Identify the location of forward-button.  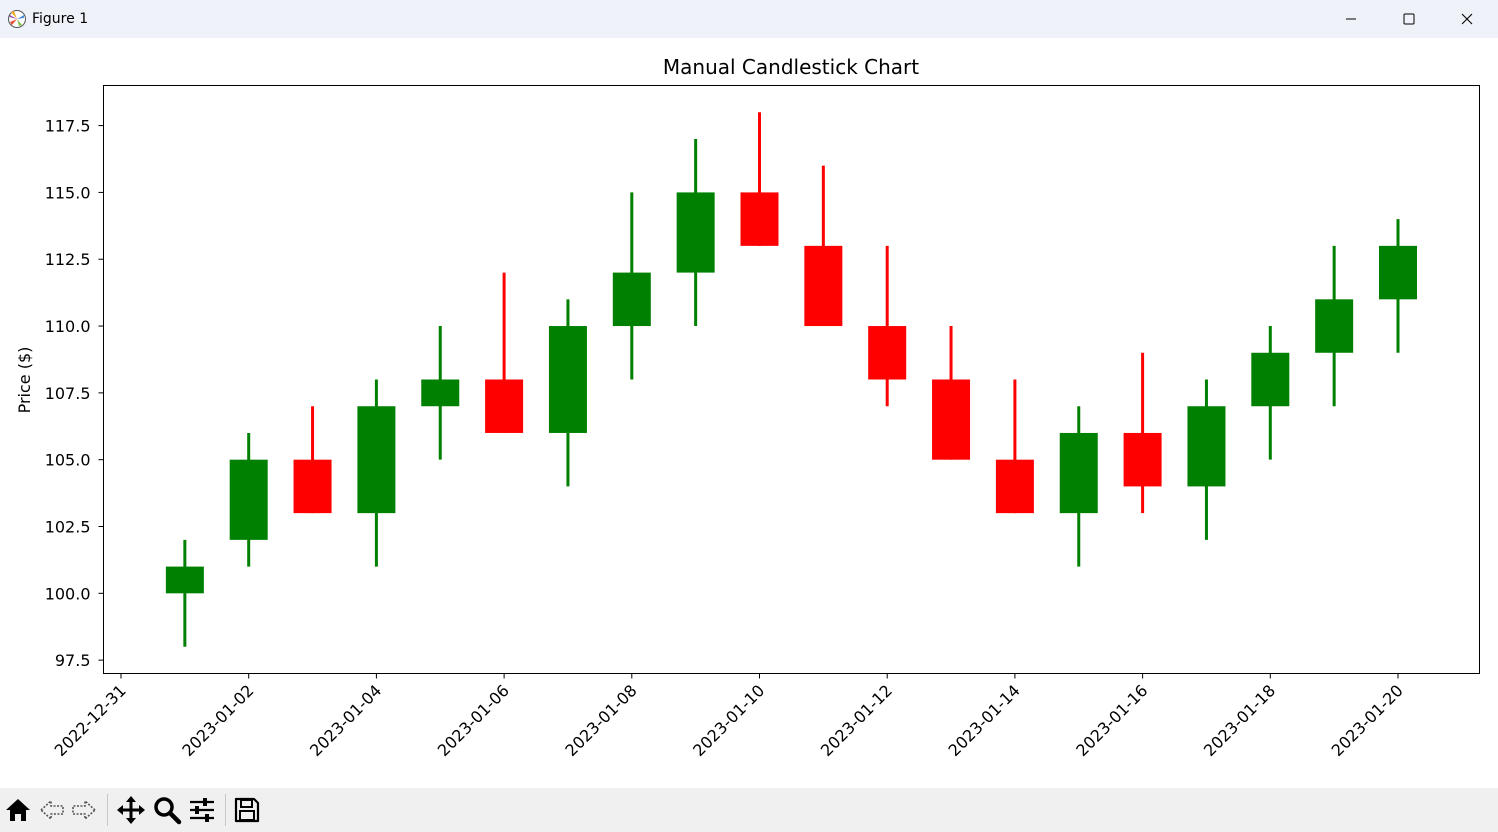
(84, 810).